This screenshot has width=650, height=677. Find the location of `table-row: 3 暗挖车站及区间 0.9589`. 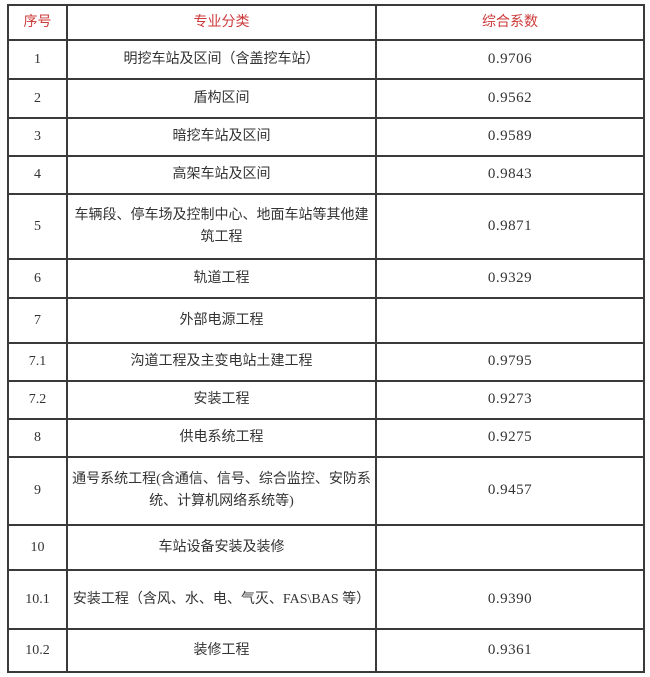

table-row: 3 暗挖车站及区间 0.9589 is located at coordinates (326, 137).